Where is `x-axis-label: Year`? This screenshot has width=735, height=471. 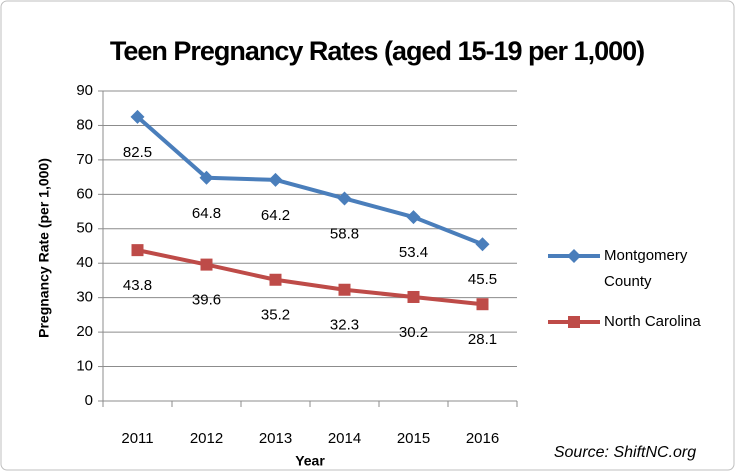 x-axis-label: Year is located at coordinates (310, 461).